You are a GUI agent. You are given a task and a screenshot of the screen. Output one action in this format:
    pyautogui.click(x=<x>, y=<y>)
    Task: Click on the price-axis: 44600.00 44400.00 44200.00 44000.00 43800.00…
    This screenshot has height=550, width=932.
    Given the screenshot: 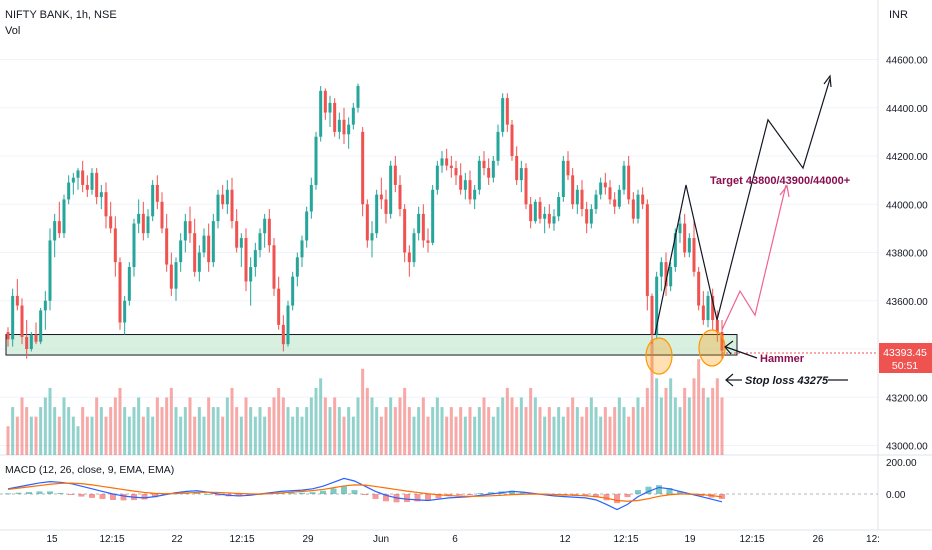 What is the action you would take?
    pyautogui.click(x=902, y=265)
    